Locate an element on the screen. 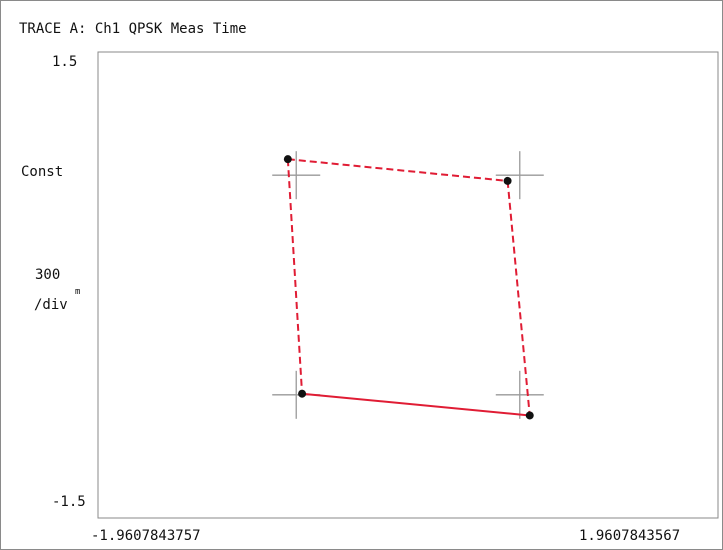 The image size is (723, 550). x-axis-max-label: 1.9607843567 is located at coordinates (630, 536).